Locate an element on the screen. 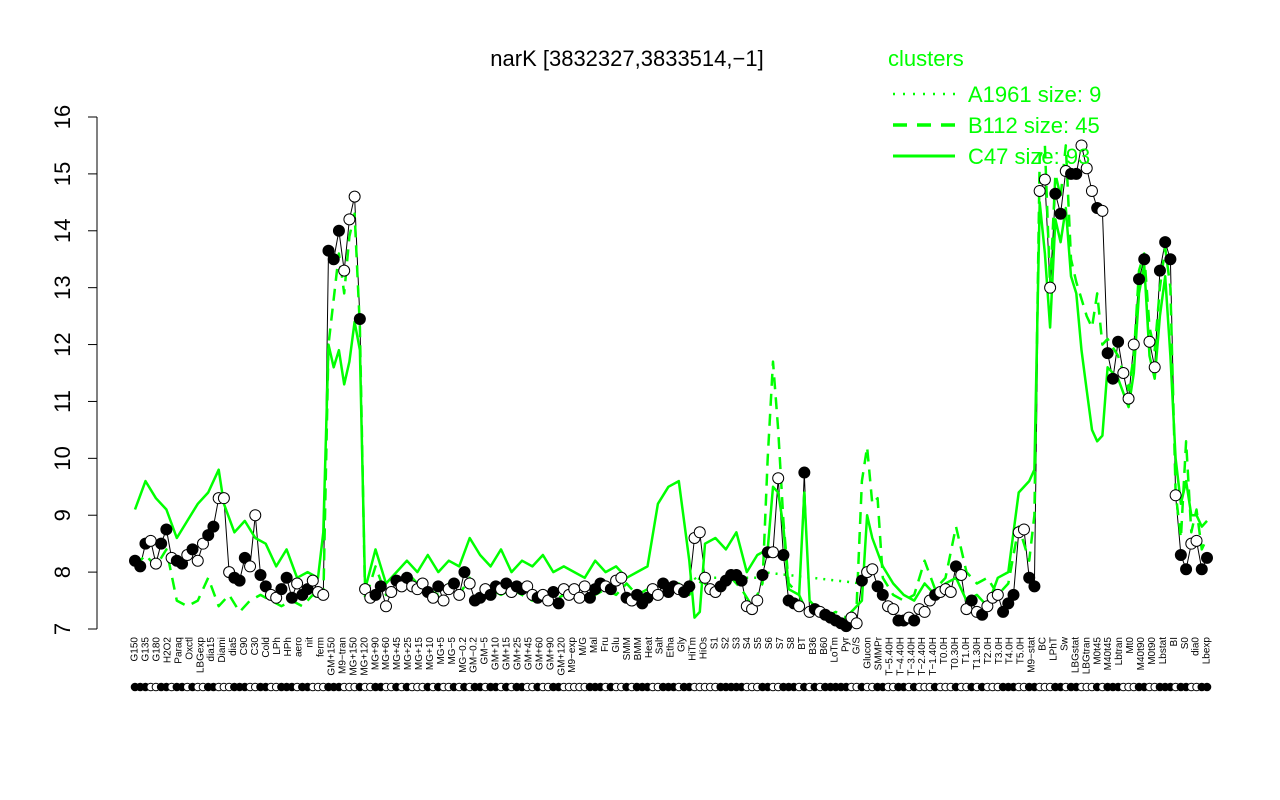 The image size is (1280, 800). y-tick-label: 9 is located at coordinates (62, 515).